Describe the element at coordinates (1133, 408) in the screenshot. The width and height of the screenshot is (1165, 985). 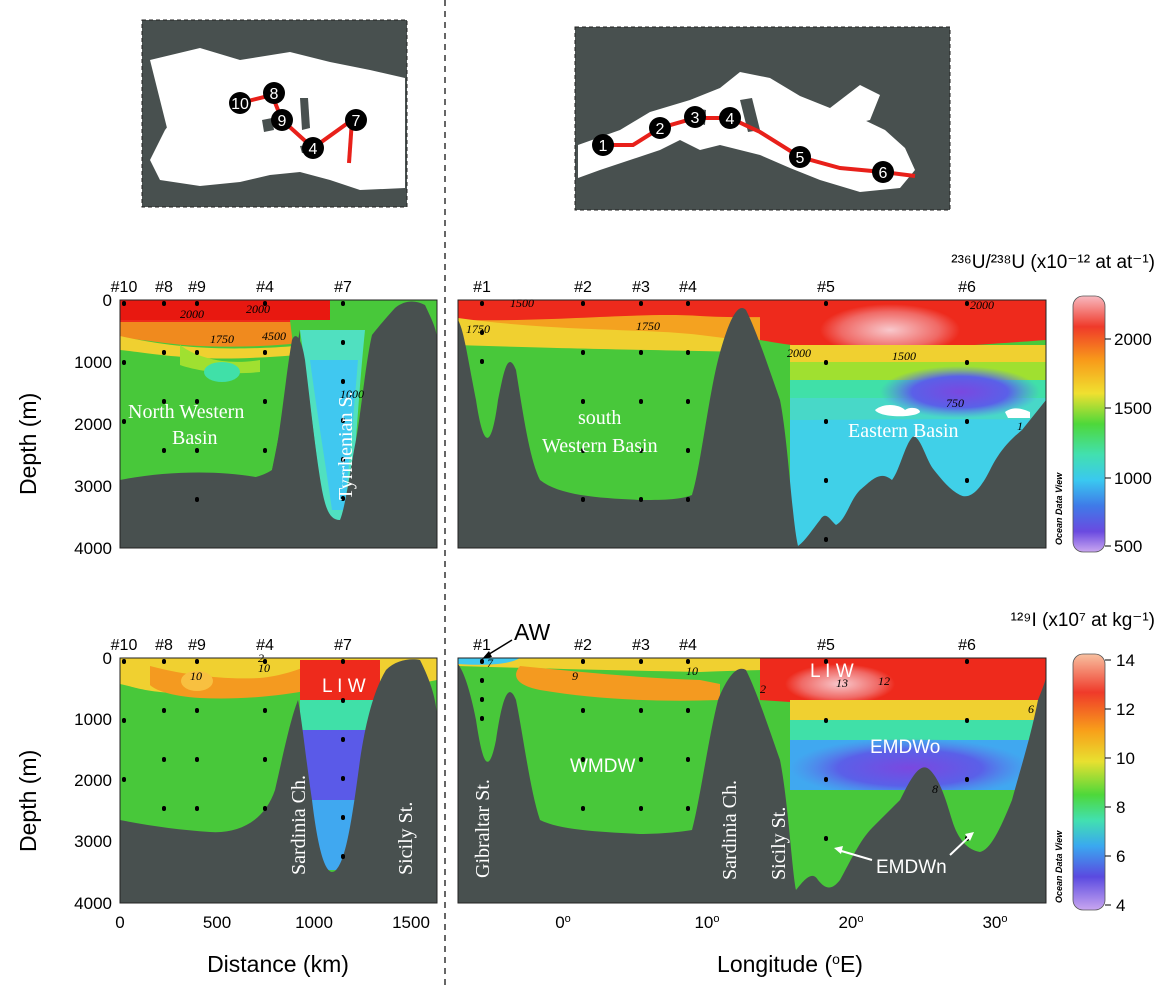
I see `colorbar-tick-label: 1500` at that location.